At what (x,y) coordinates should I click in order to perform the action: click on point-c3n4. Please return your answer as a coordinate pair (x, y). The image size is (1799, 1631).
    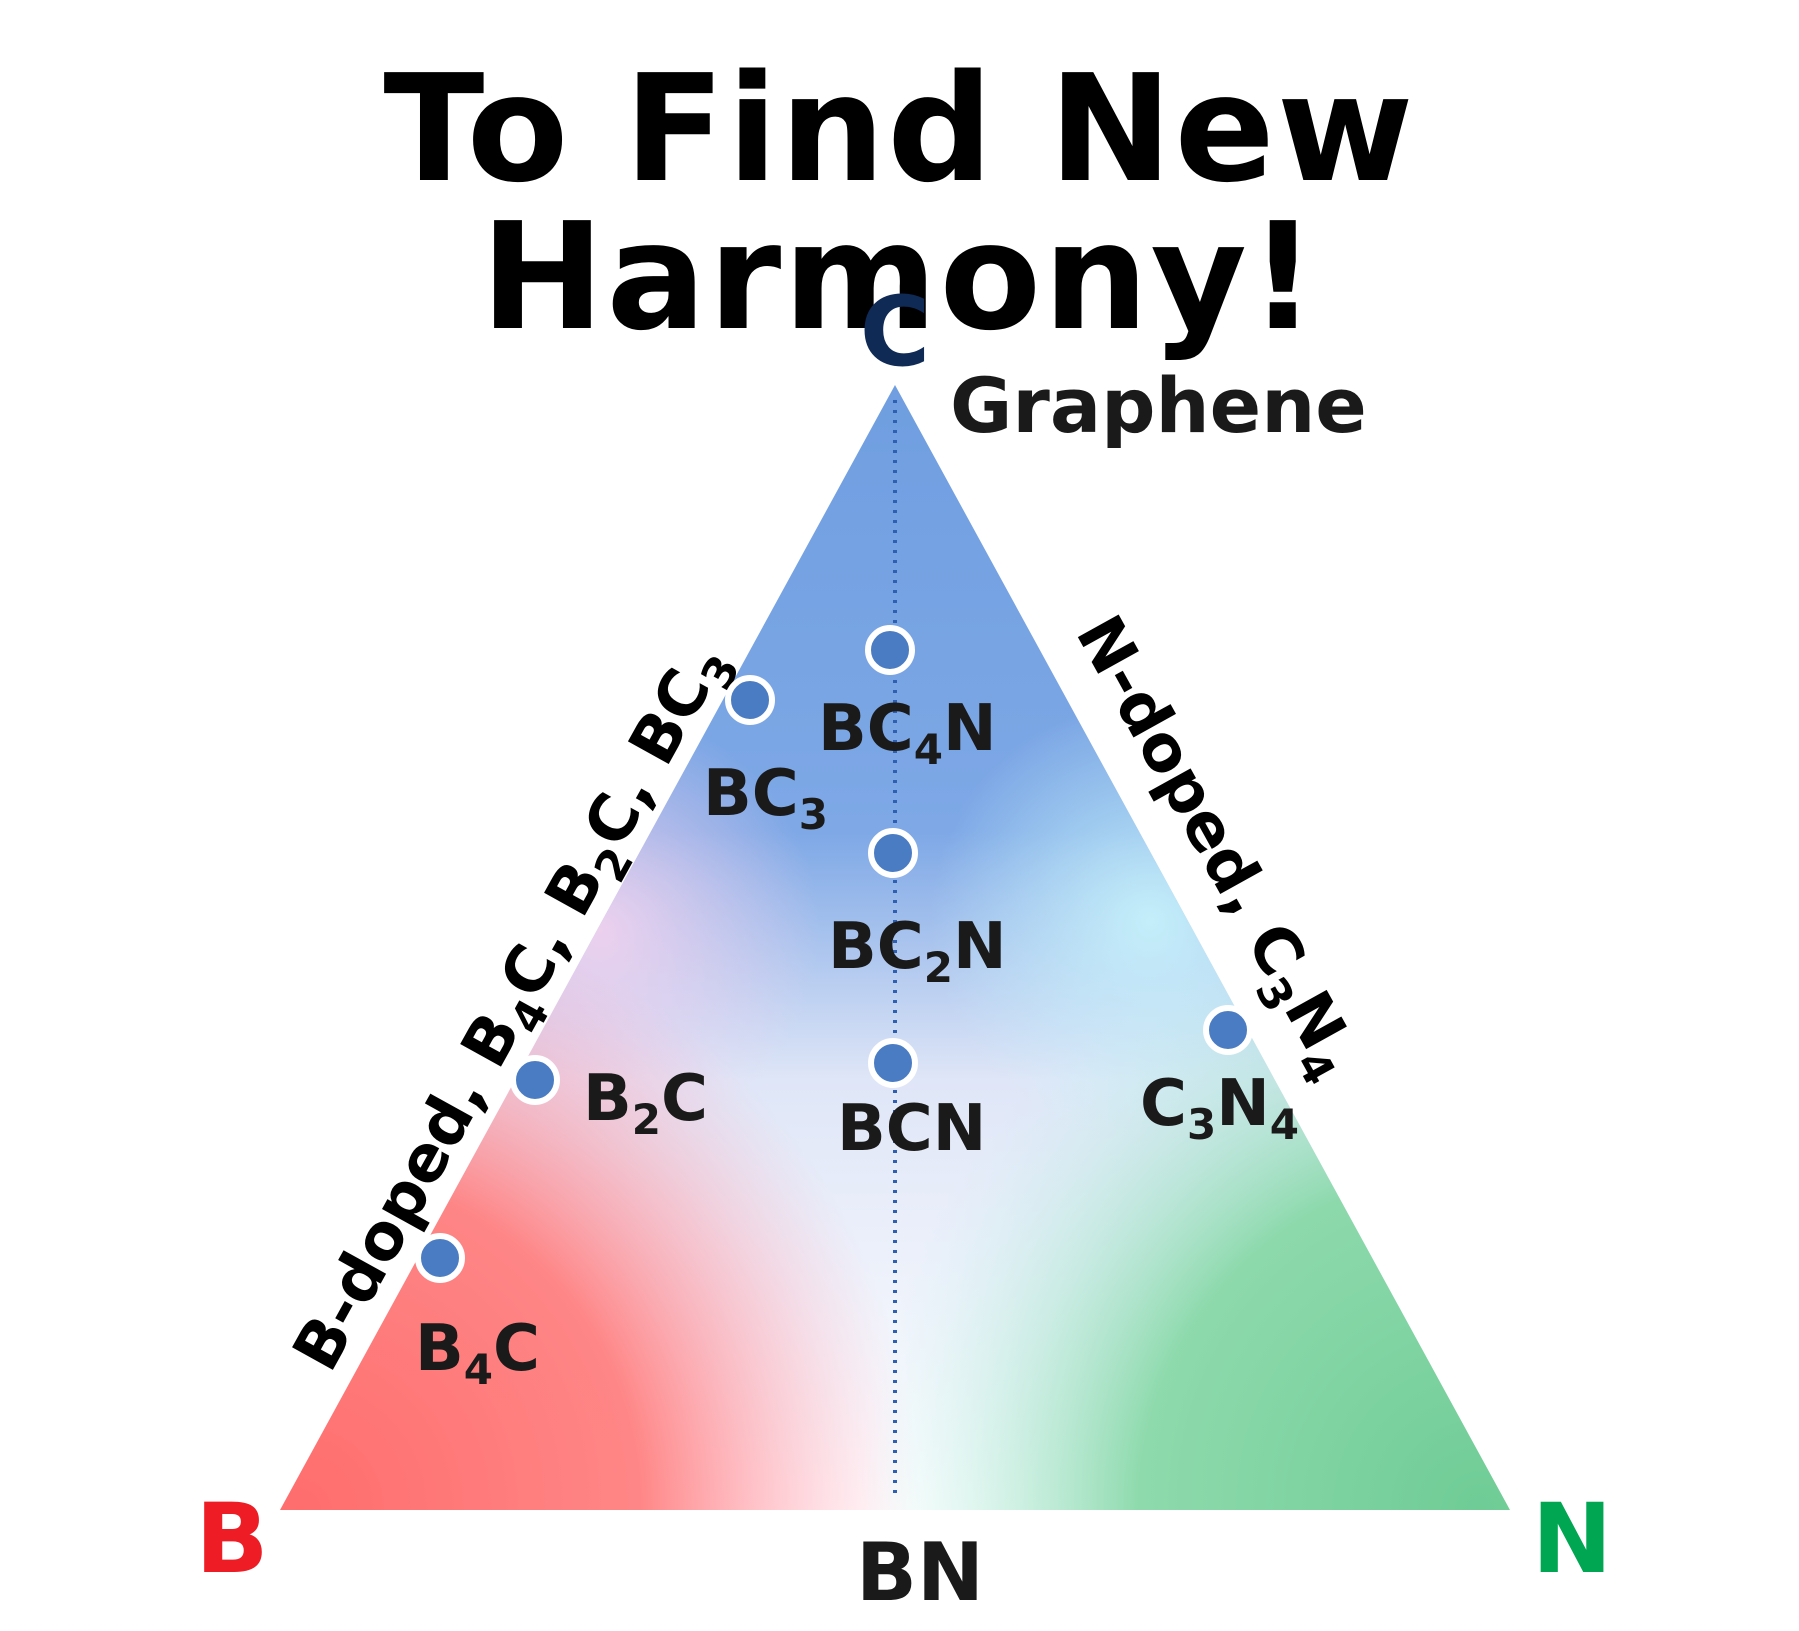
    Looking at the image, I should click on (1228, 1030).